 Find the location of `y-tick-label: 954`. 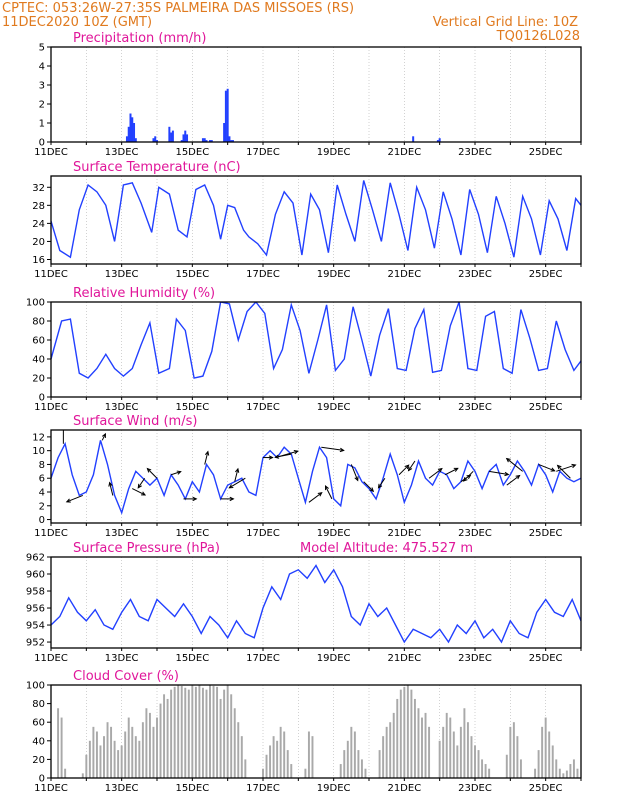

y-tick-label: 954 is located at coordinates (35, 626).